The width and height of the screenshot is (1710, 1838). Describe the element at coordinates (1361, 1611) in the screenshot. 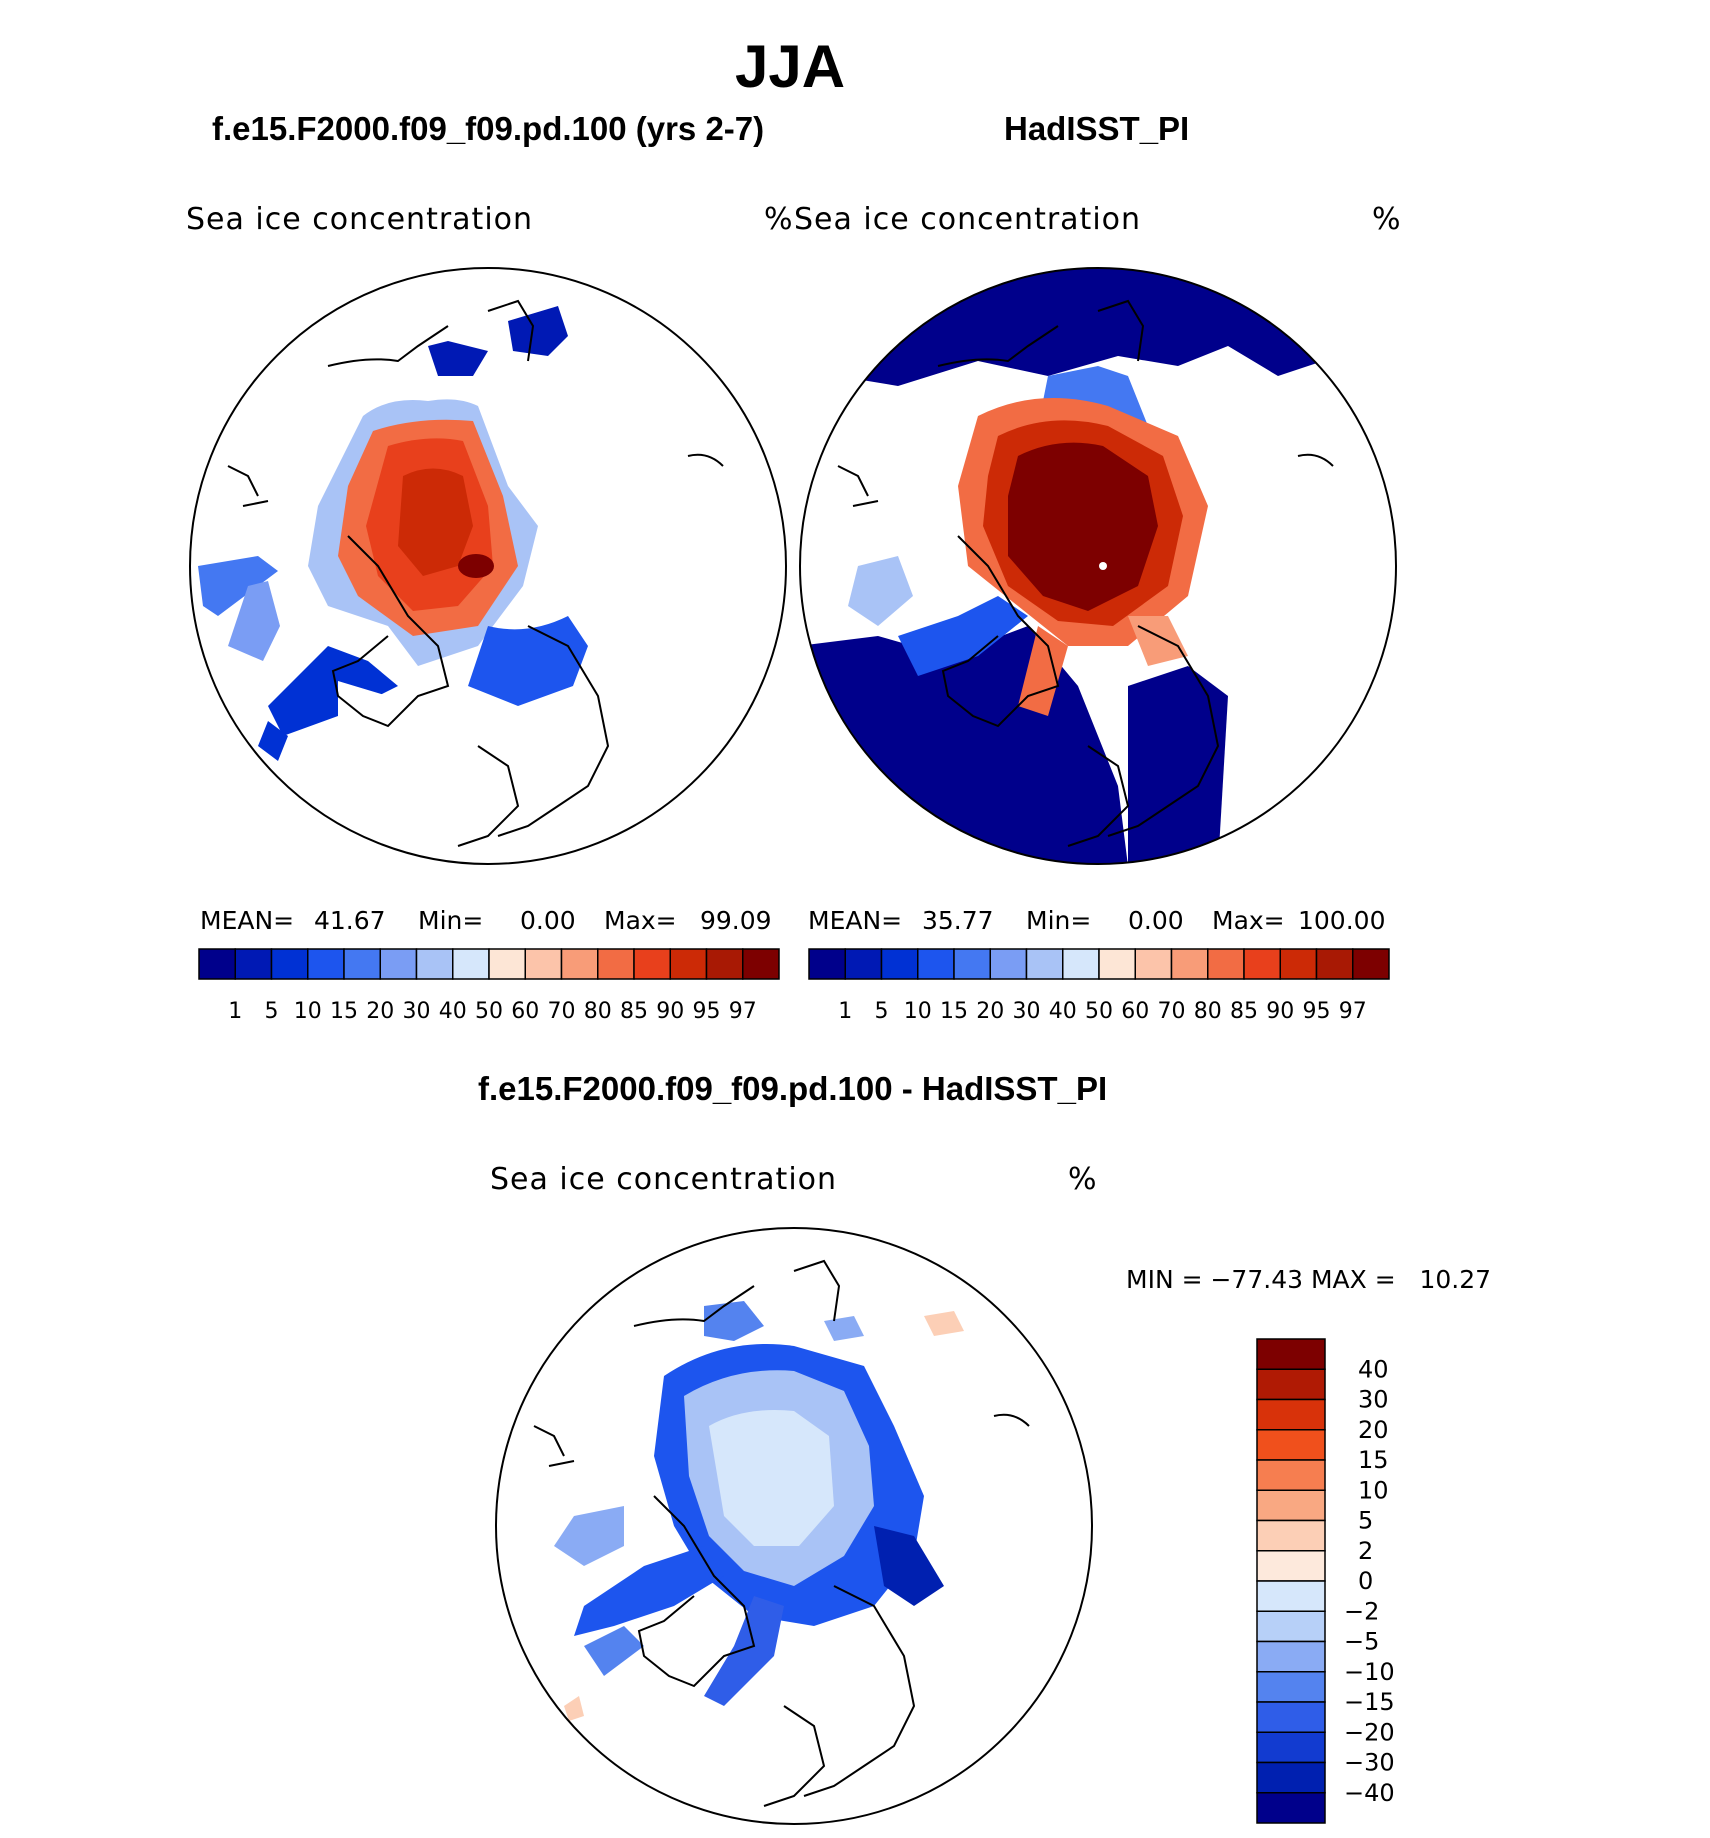

I see `colorbar-diff-tick-label: −2` at that location.